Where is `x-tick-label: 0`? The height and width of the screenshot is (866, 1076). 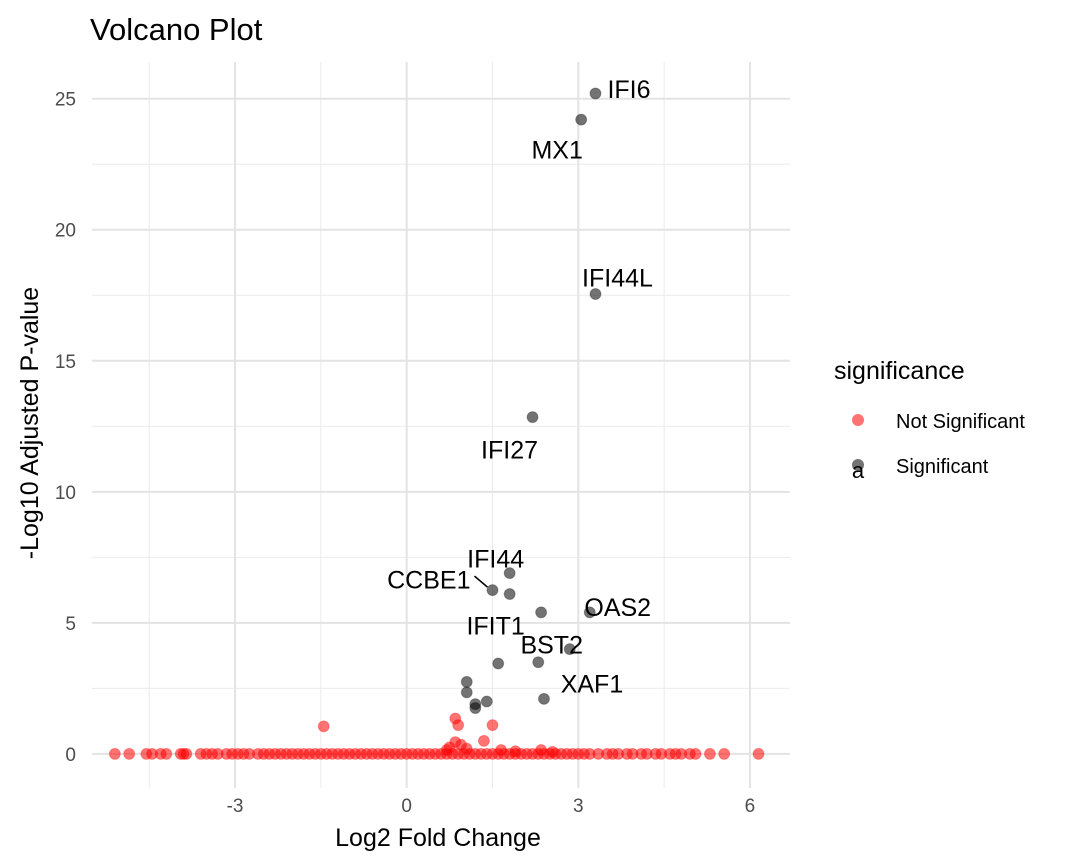
x-tick-label: 0 is located at coordinates (406, 806).